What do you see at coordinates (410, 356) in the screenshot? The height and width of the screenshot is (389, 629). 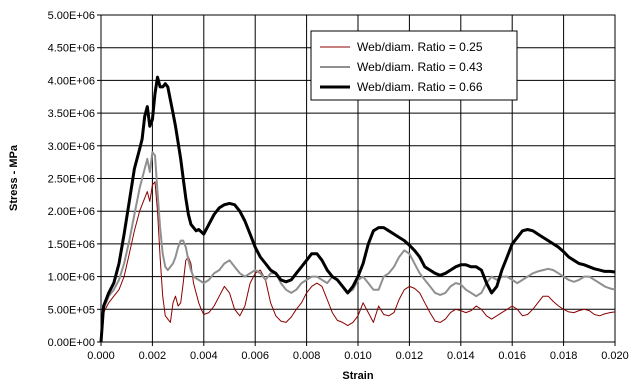 I see `x-tick-label: 0.012` at bounding box center [410, 356].